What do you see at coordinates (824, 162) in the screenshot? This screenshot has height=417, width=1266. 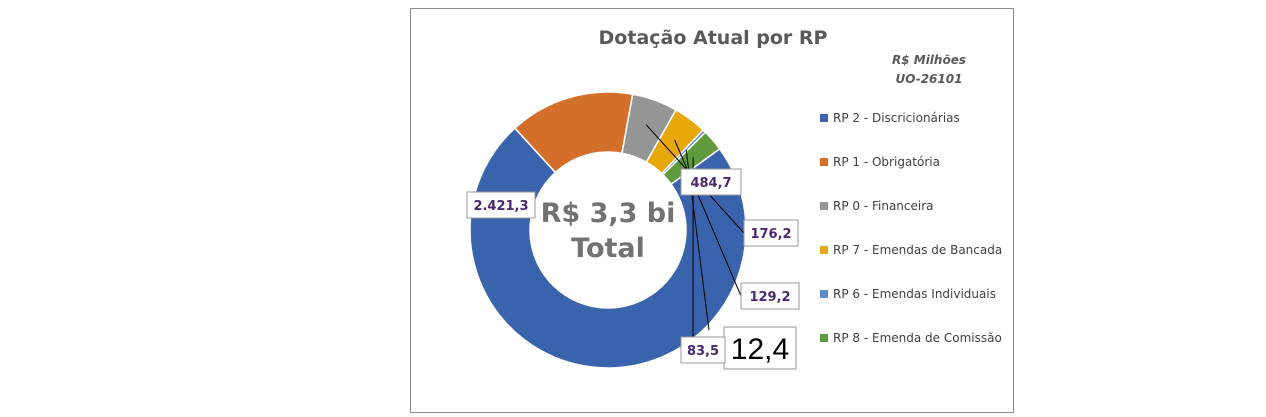 I see `legend-swatch-rp-1-obrigatoria` at bounding box center [824, 162].